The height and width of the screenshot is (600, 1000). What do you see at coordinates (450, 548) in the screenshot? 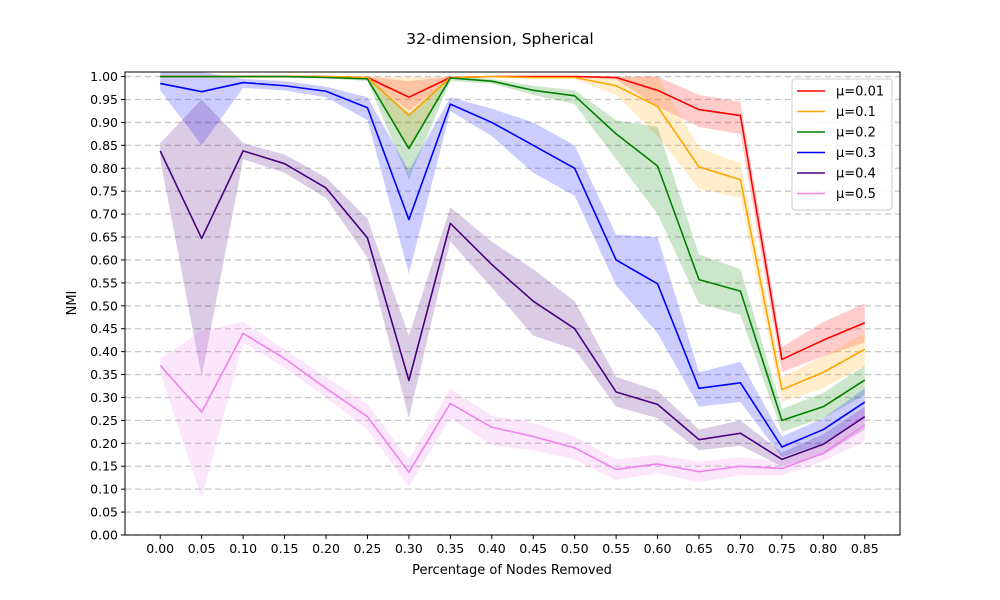
I see `x-tick-label: 0.35` at bounding box center [450, 548].